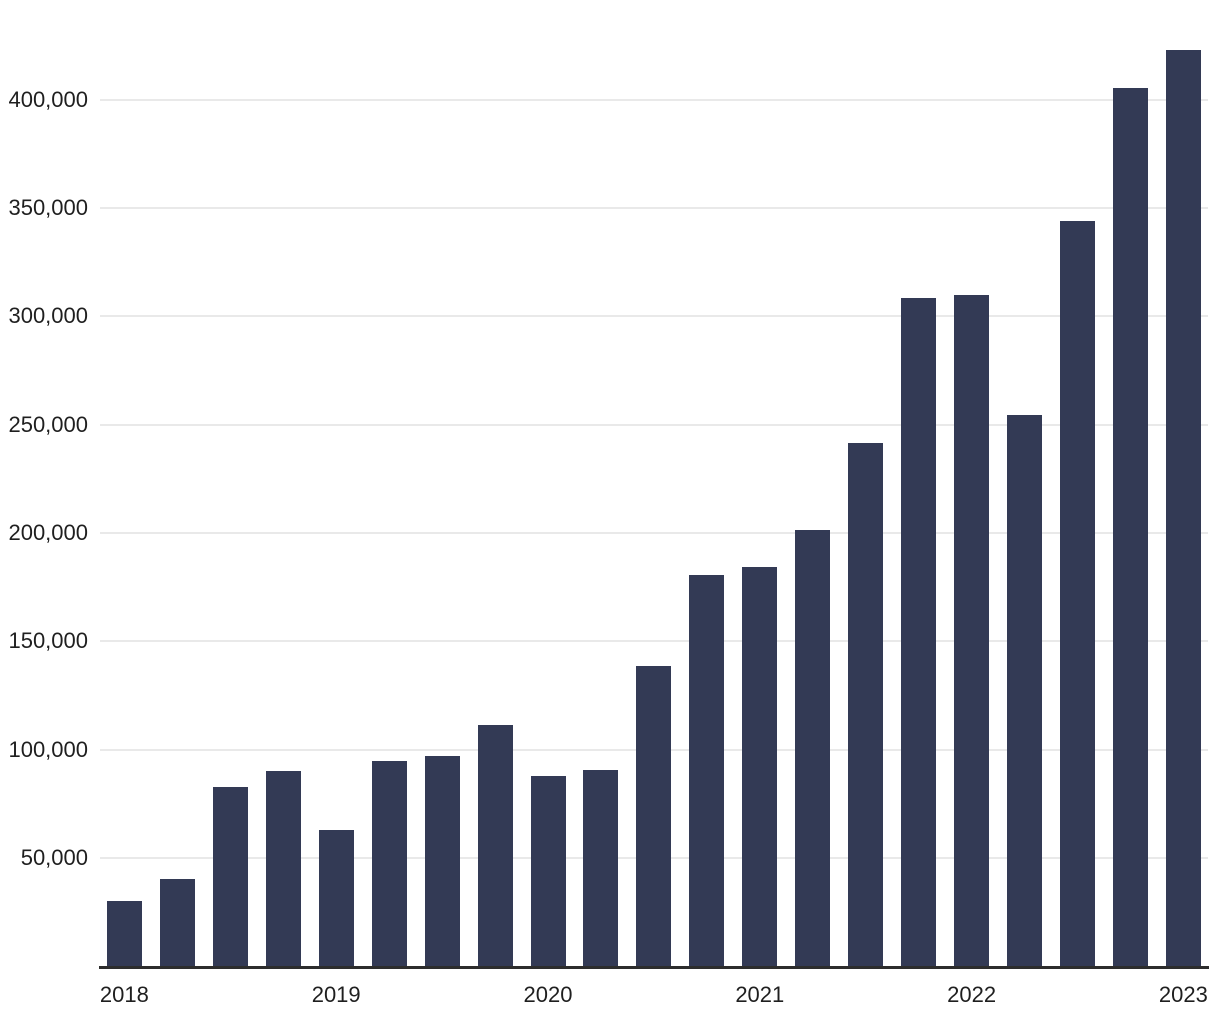  I want to click on y-axis-tick-label: 100,000, so click(48, 749).